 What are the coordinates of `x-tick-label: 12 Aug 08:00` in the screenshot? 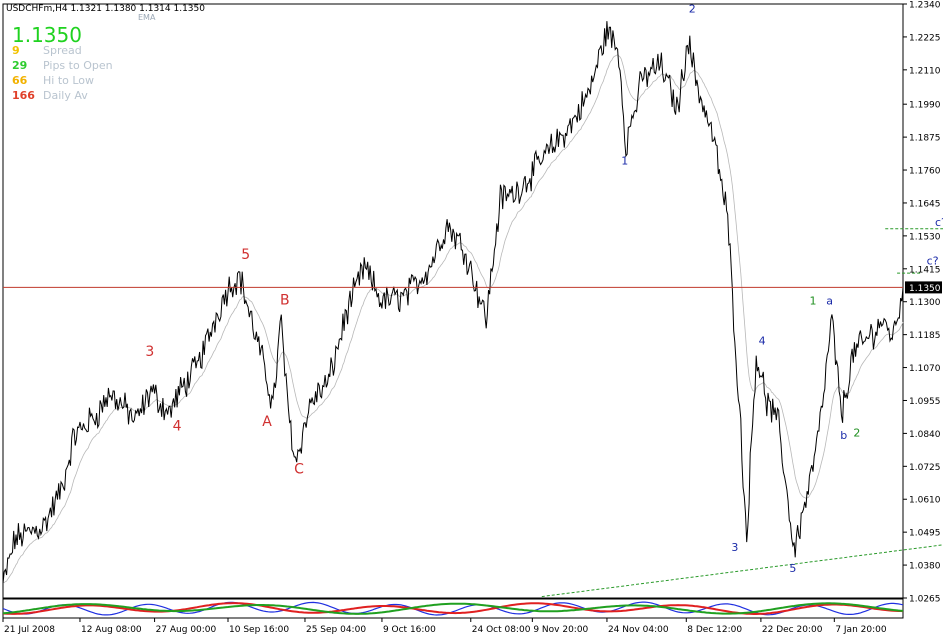 It's located at (111, 630).